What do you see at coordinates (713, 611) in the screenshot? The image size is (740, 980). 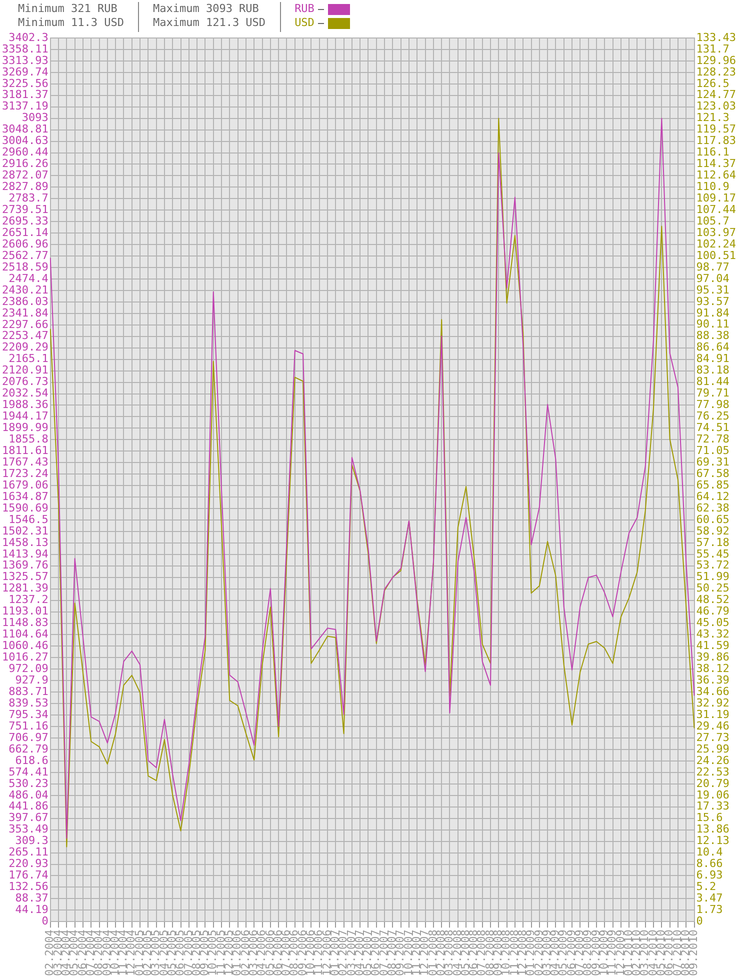 I see `y2-tick-label: 46.79` at bounding box center [713, 611].